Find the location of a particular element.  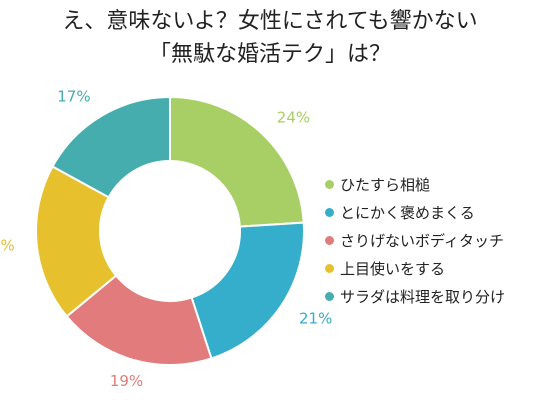

legend-item-5: サラダは料理を取り分け is located at coordinates (415, 296).